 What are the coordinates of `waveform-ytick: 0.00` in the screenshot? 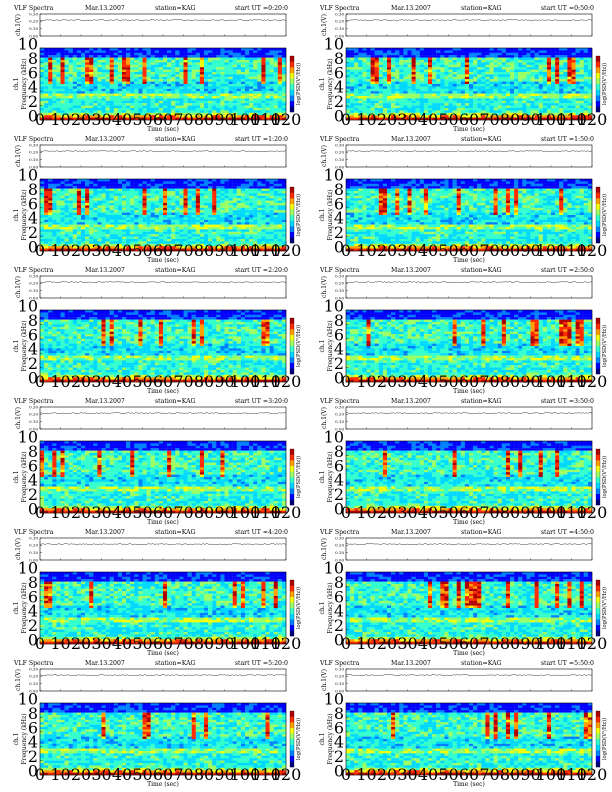 It's located at (33, 166).